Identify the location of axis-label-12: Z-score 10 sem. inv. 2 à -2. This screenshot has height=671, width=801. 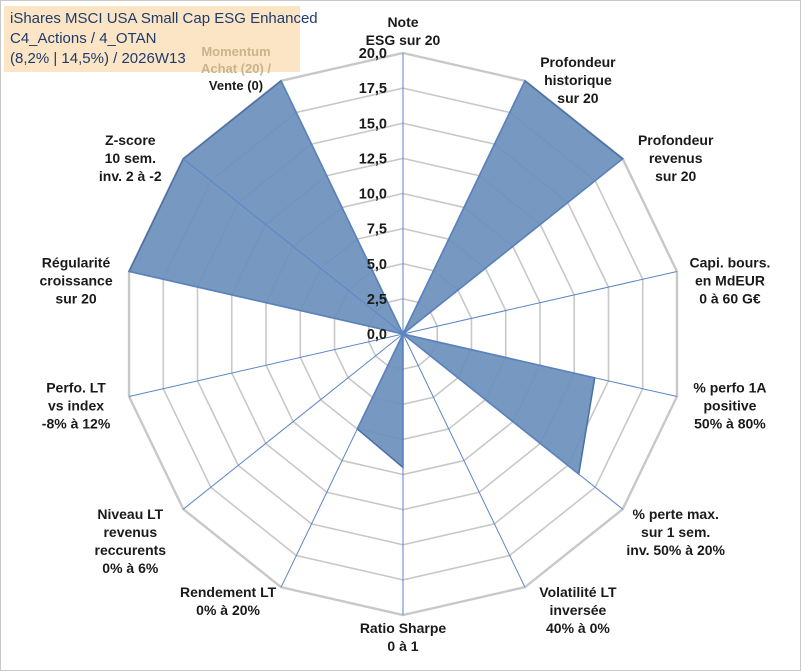
(130, 158).